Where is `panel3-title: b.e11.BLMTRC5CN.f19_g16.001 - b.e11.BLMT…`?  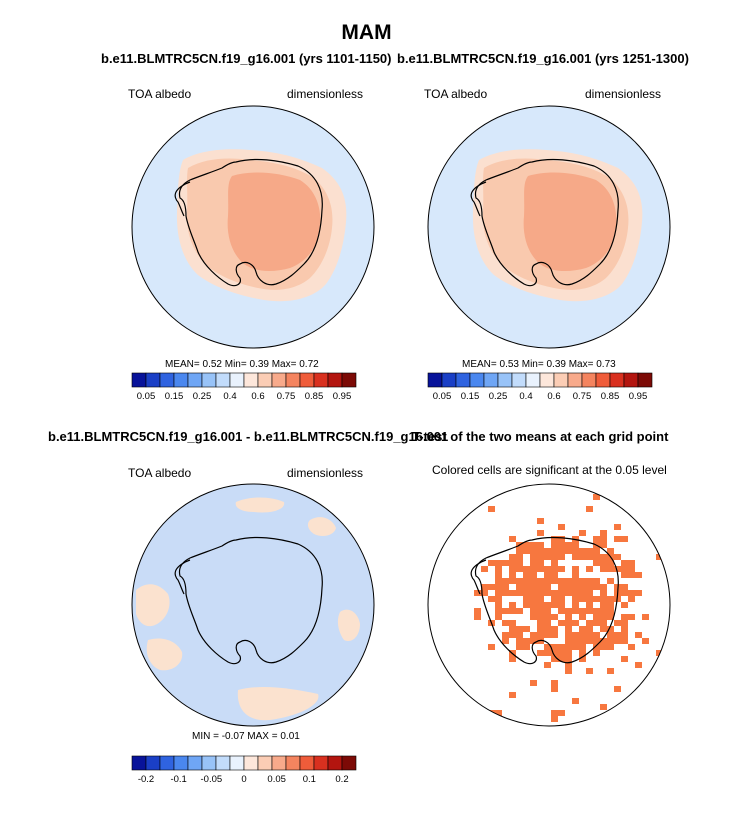 panel3-title: b.e11.BLMTRC5CN.f19_g16.001 - b.e11.BLMT… is located at coordinates (248, 436).